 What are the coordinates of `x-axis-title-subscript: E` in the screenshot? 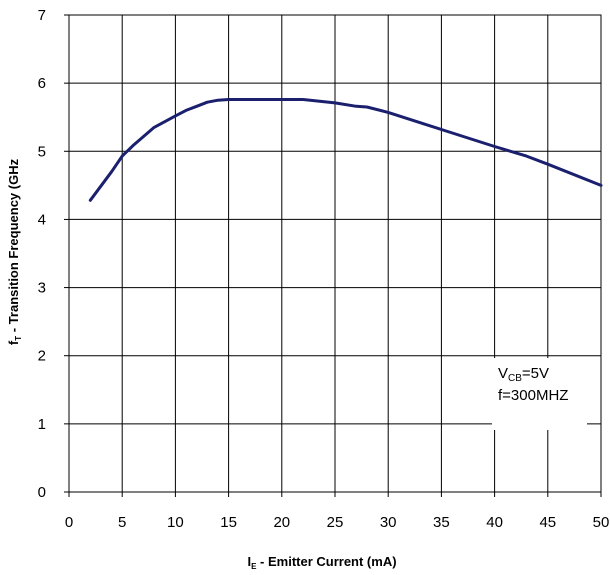 It's located at (254, 566).